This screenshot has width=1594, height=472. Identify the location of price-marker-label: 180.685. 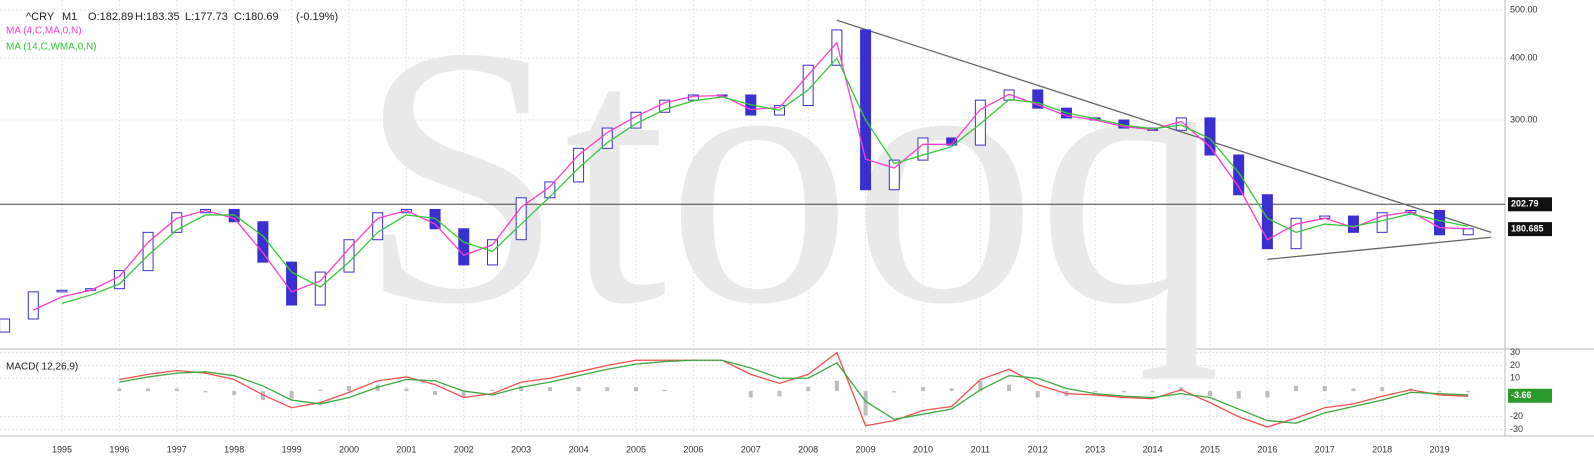
(1527, 229).